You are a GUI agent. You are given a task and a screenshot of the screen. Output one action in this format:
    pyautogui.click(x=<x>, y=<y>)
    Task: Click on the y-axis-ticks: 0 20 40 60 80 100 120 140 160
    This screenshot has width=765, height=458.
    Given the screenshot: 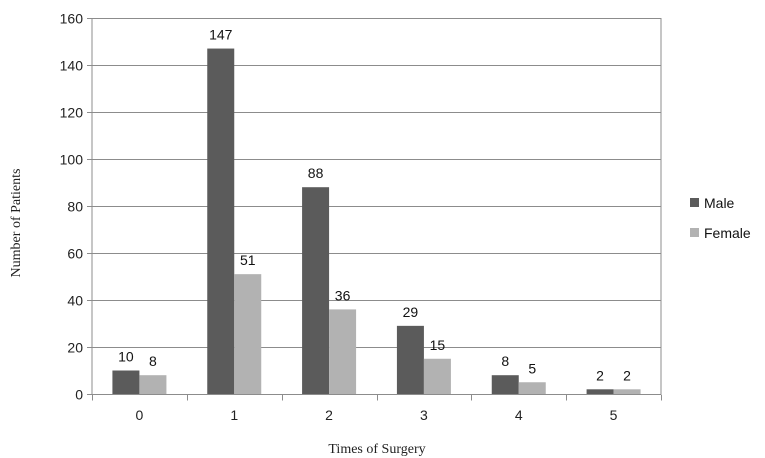 What is the action you would take?
    pyautogui.click(x=72, y=207)
    